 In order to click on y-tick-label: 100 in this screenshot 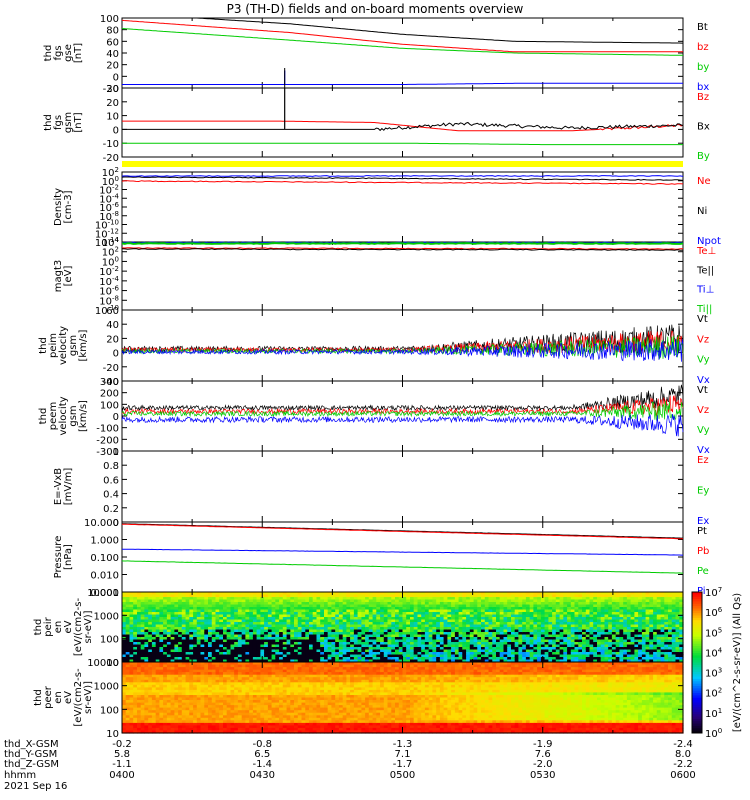, I will do `click(109, 405)`.